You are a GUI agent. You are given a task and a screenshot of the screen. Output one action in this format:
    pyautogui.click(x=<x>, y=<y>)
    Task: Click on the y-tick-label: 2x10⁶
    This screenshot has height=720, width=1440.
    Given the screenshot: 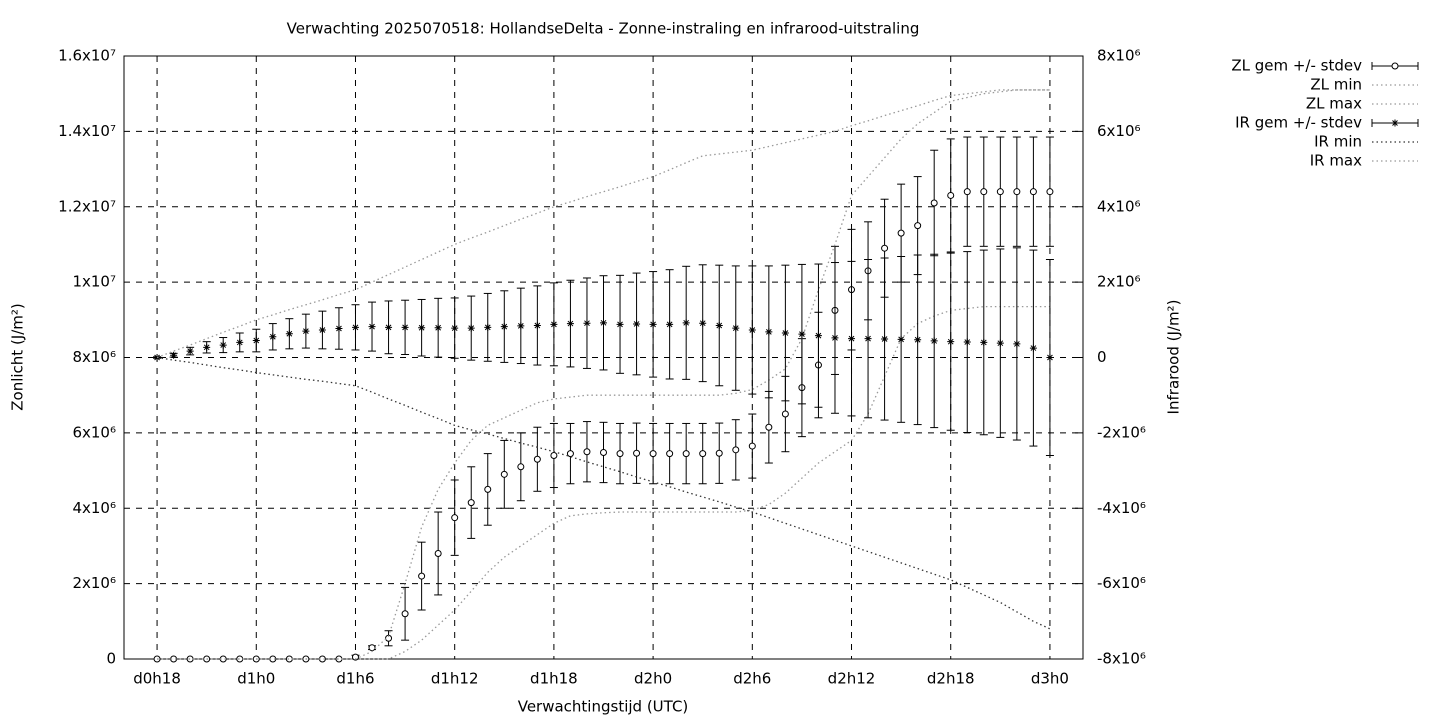 What is the action you would take?
    pyautogui.click(x=94, y=583)
    